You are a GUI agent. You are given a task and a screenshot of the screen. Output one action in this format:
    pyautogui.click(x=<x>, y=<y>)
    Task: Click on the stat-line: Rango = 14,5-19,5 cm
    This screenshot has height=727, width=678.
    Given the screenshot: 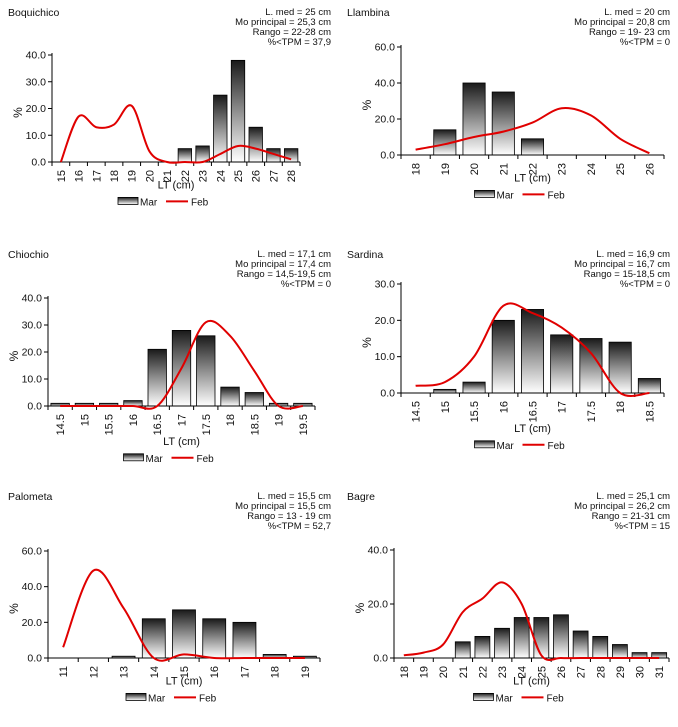 What is the action you would take?
    pyautogui.click(x=284, y=274)
    